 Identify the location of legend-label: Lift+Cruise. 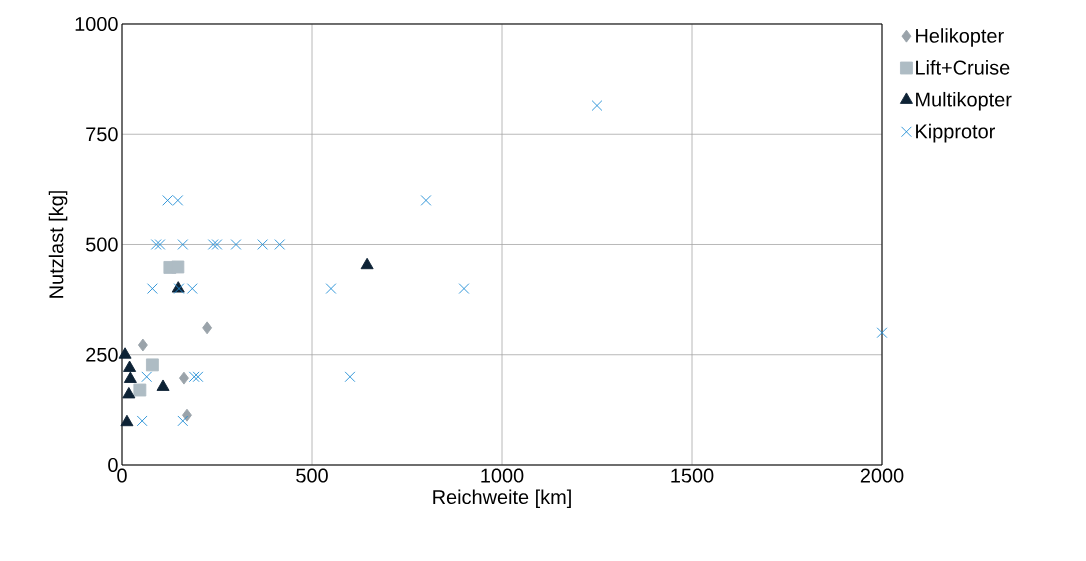
(963, 67).